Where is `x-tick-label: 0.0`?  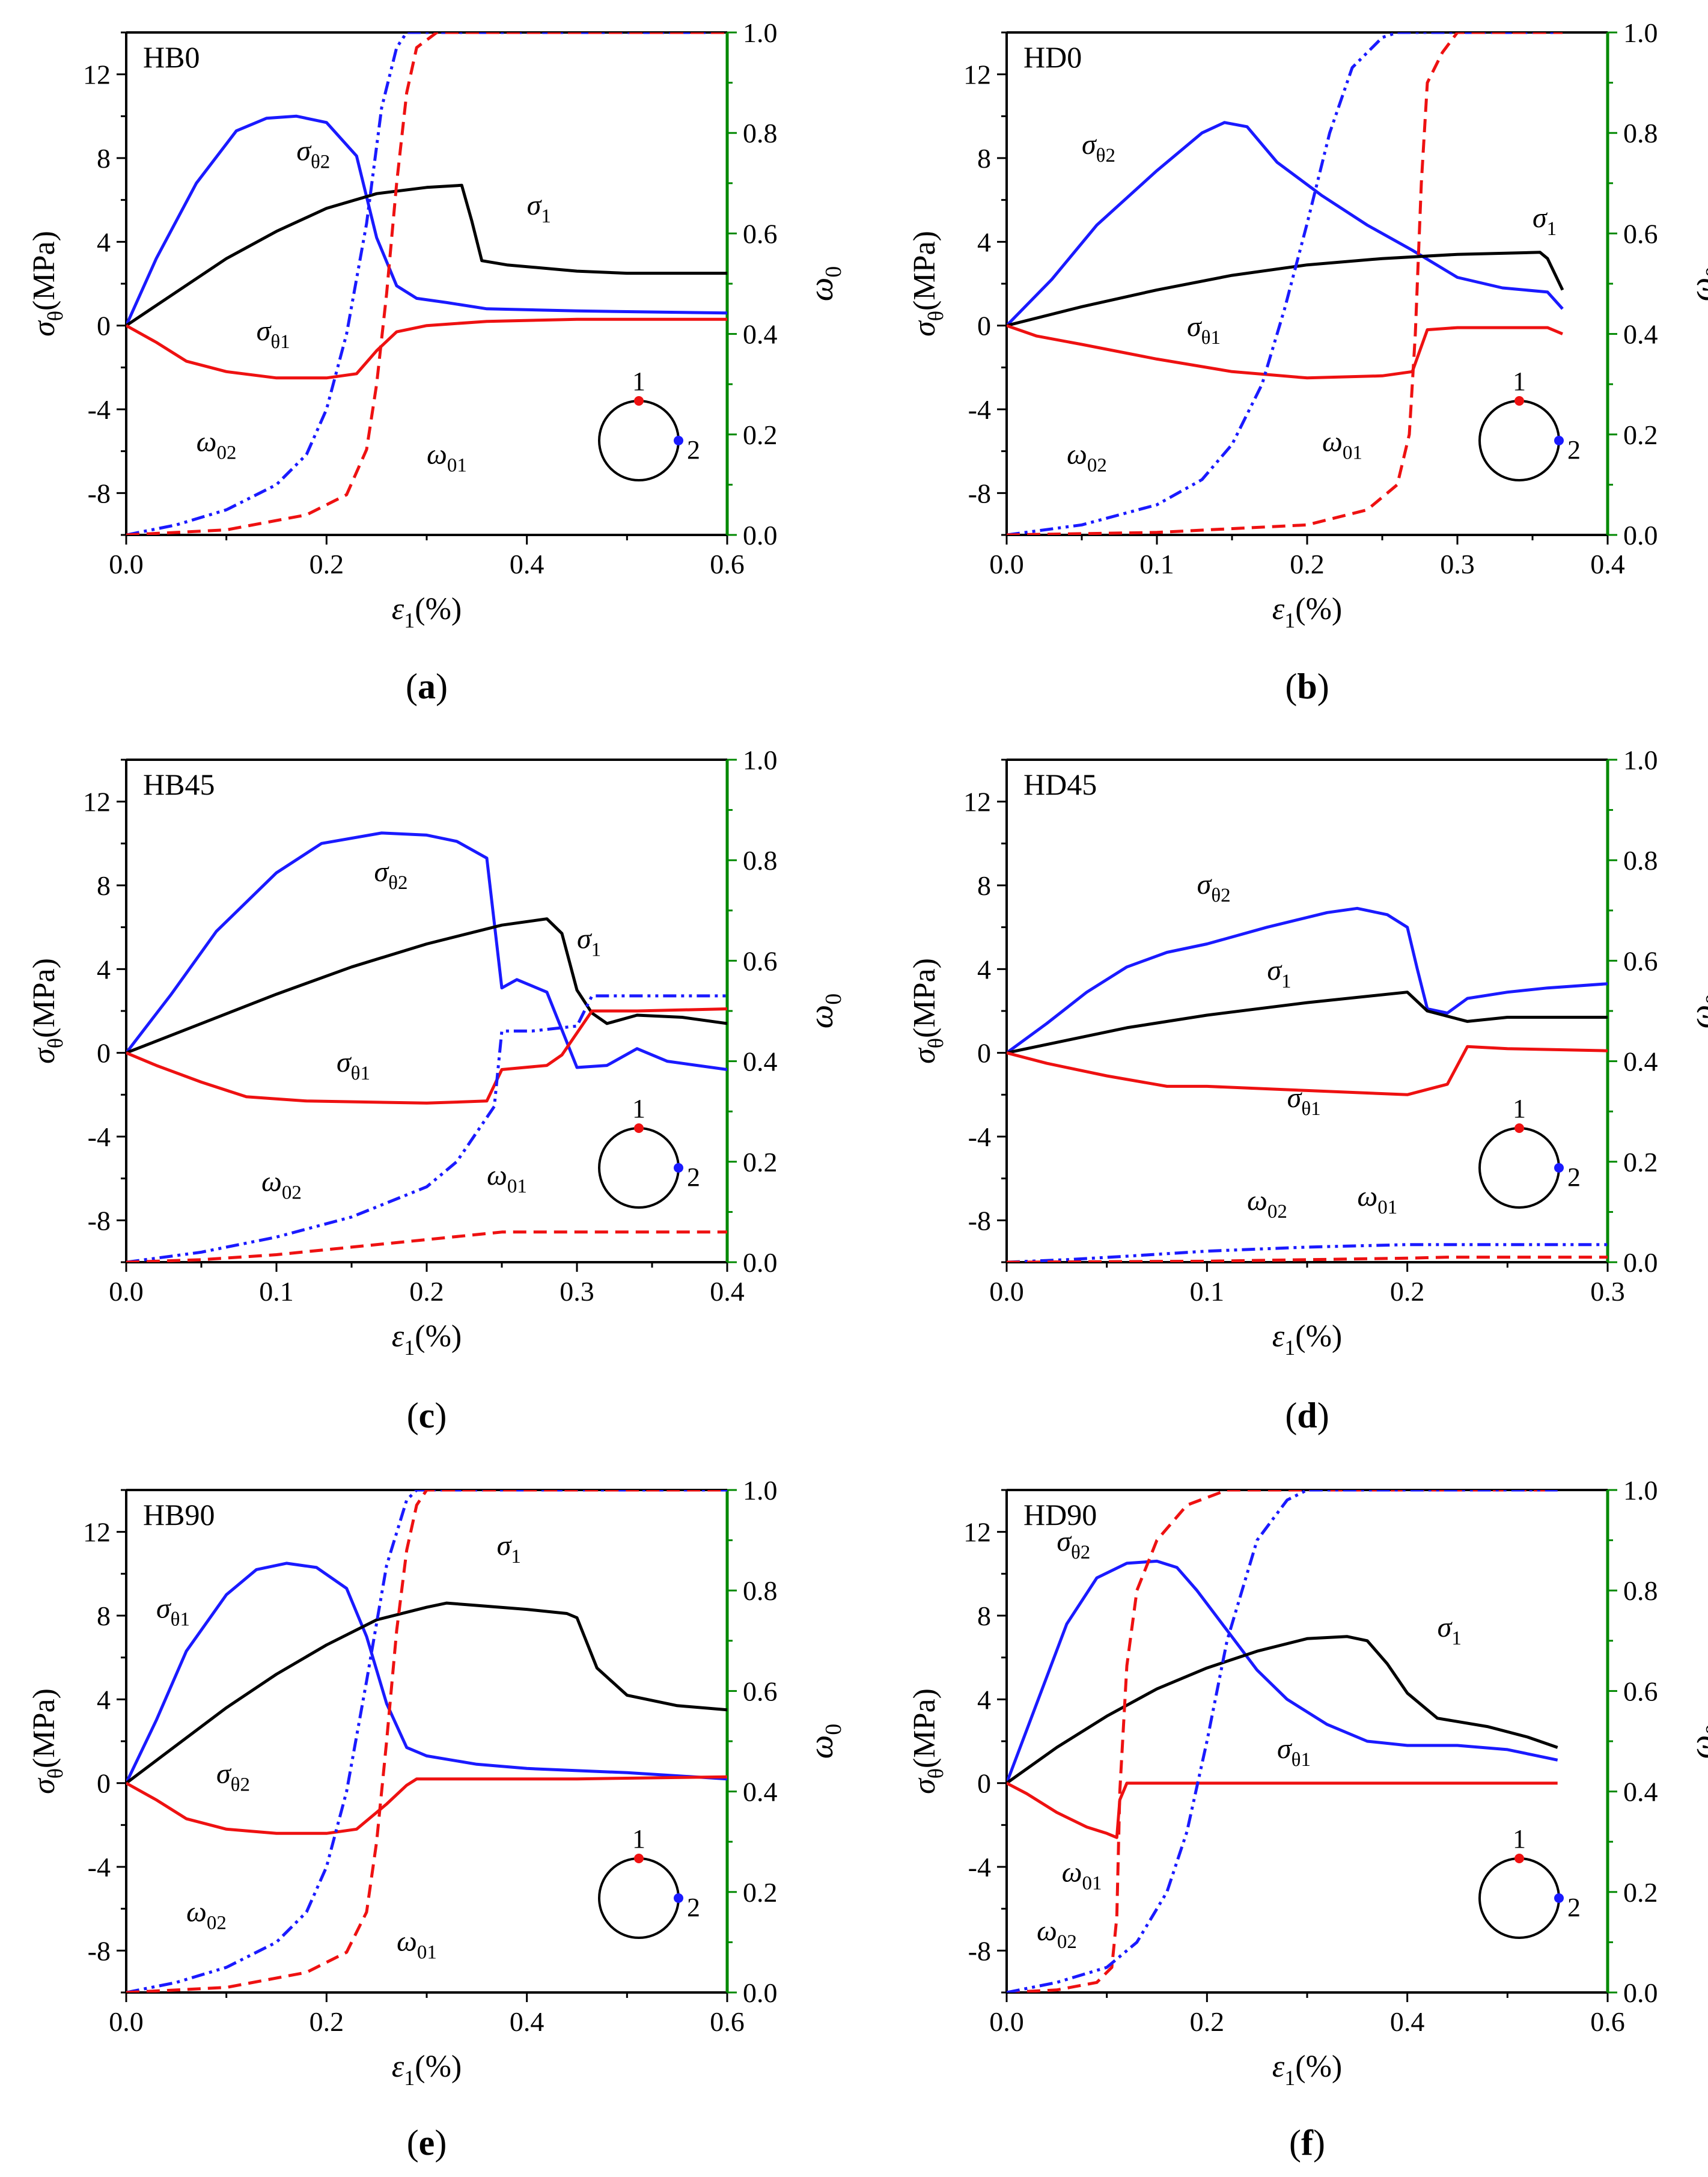 x-tick-label: 0.0 is located at coordinates (1007, 564).